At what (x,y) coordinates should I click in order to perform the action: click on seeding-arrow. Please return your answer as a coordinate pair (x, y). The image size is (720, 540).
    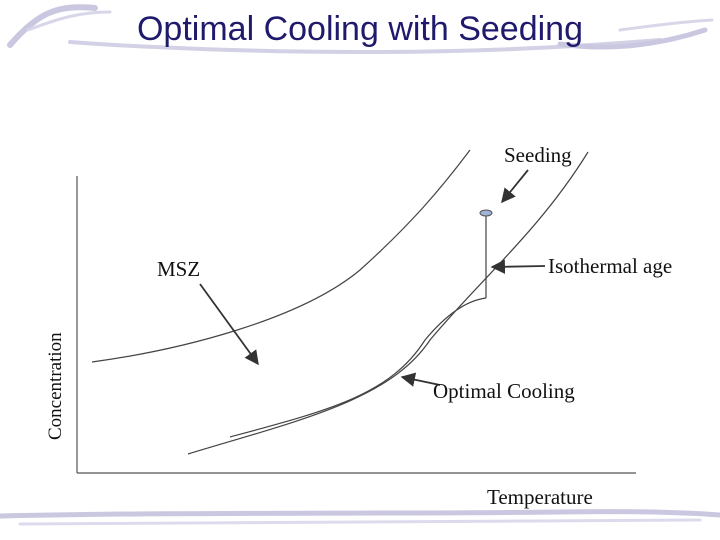
    Looking at the image, I should click on (515, 186).